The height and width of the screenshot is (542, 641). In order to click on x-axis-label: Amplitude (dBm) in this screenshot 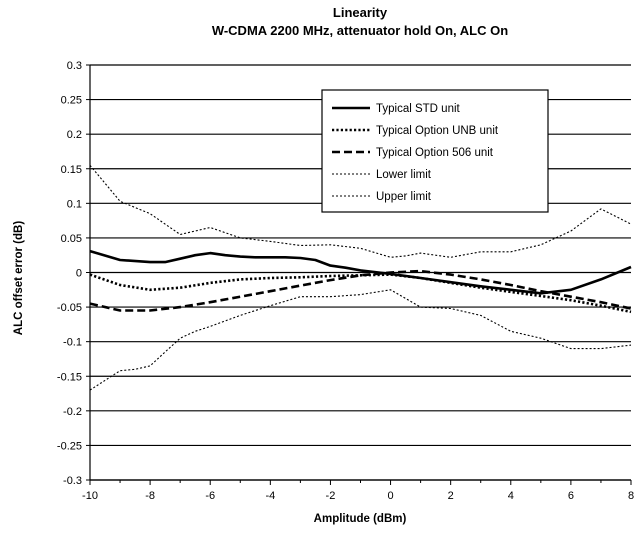, I will do `click(360, 519)`.